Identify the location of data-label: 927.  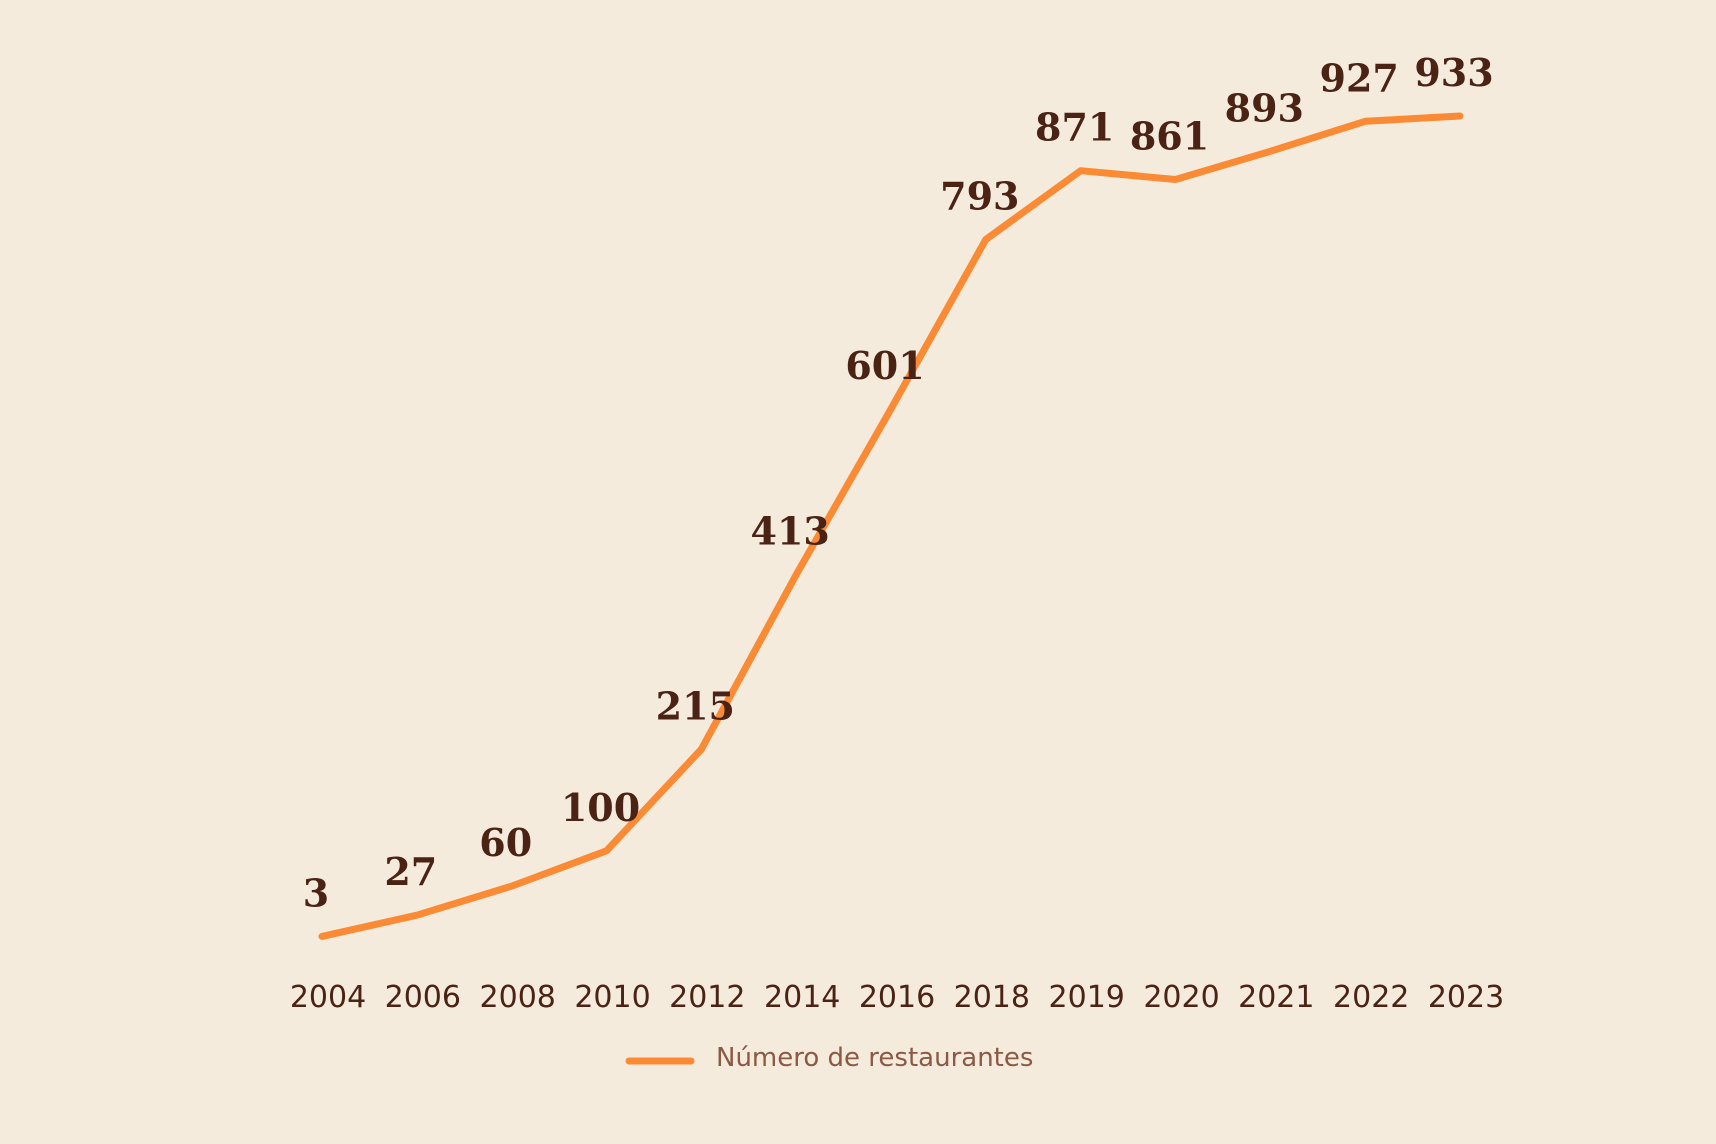
(1359, 77).